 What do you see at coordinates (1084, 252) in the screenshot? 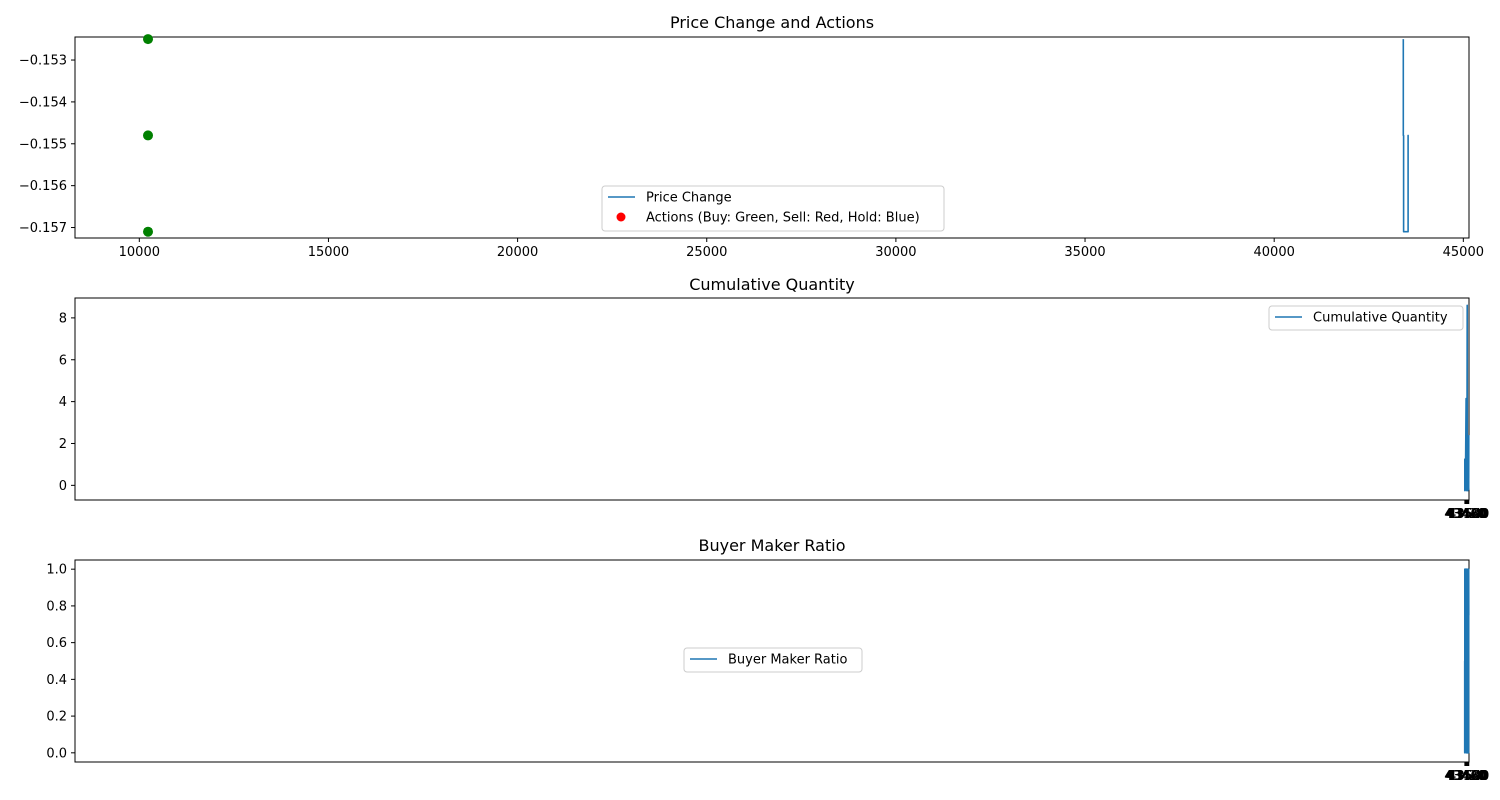
I see `x-tick-label: 35000` at bounding box center [1084, 252].